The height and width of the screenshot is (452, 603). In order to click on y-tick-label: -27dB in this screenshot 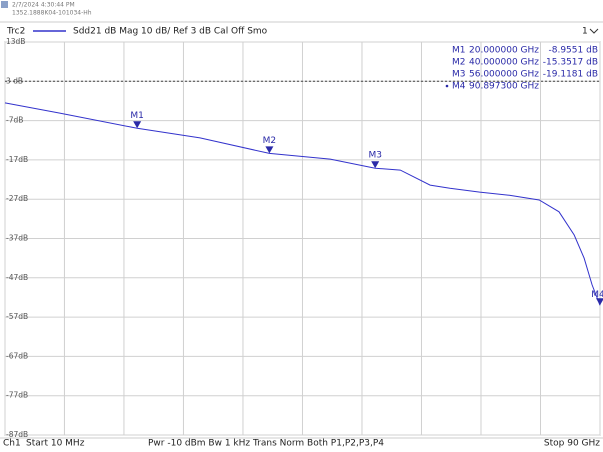, I will do `click(17, 198)`.